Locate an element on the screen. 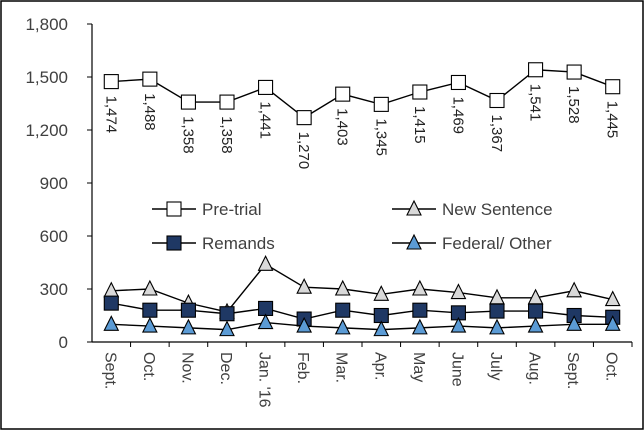  data-label: 1,345 is located at coordinates (380, 137).